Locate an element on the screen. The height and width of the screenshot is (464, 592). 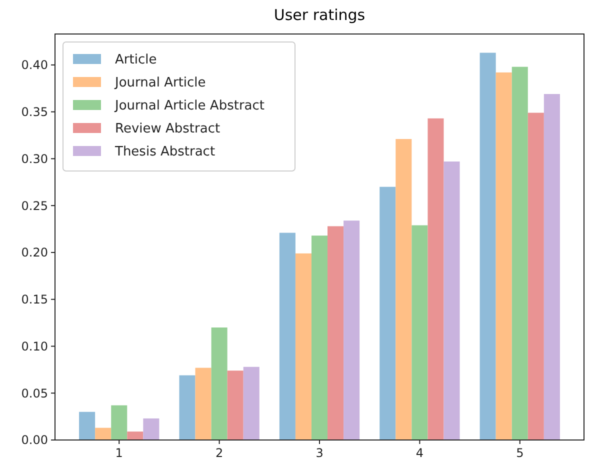
legend-label: Journal Article Abstract is located at coordinates (189, 106).